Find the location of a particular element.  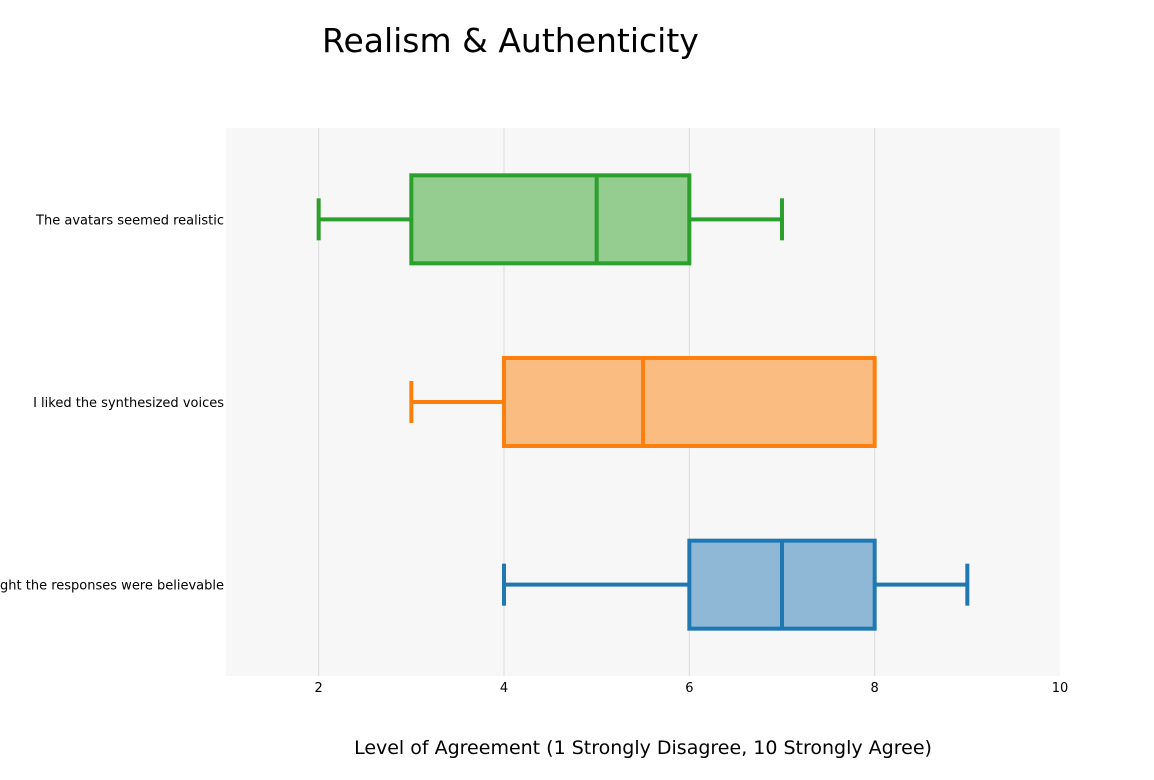

x-tick-label: 6 is located at coordinates (689, 688).